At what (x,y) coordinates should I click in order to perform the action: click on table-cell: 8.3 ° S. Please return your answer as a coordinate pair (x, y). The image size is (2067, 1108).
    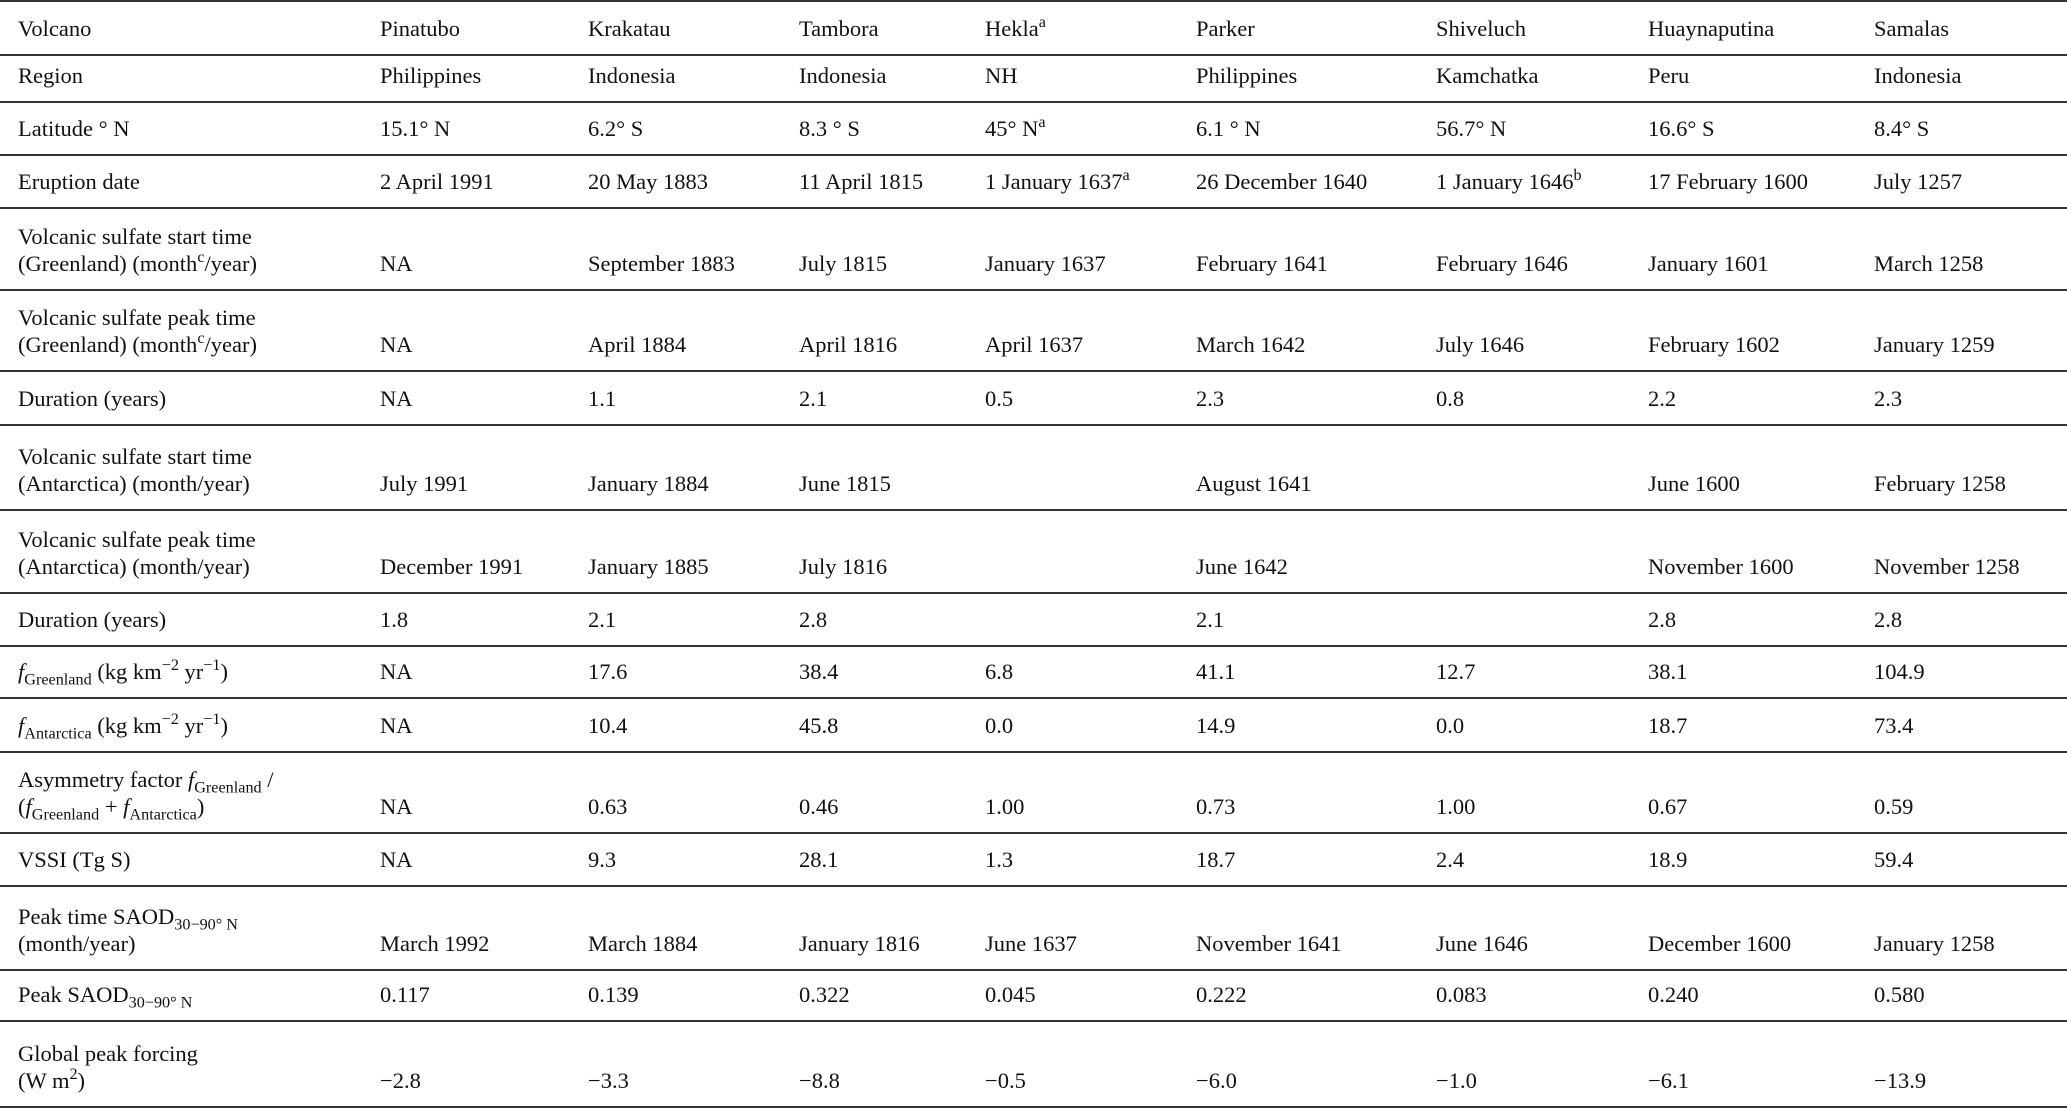
    Looking at the image, I should click on (892, 128).